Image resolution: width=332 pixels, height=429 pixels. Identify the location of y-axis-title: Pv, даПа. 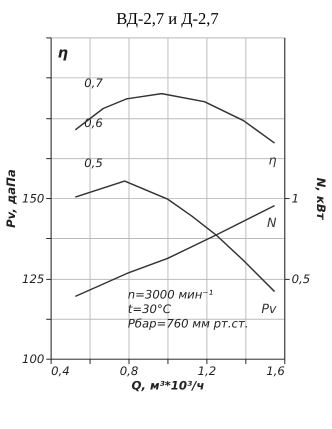
(11, 198).